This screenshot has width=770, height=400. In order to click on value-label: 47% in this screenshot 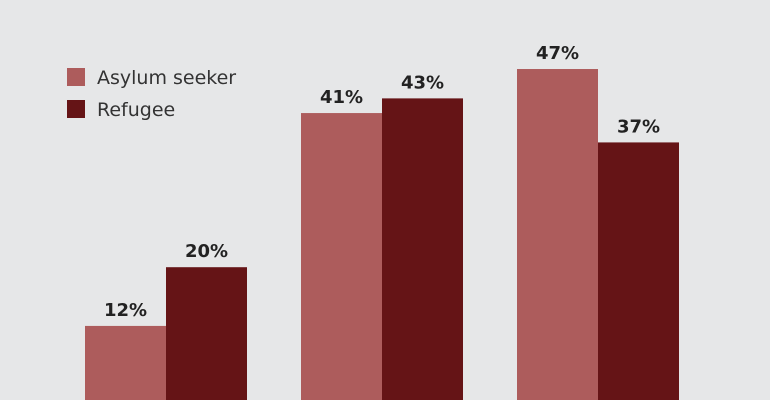, I will do `click(557, 53)`.